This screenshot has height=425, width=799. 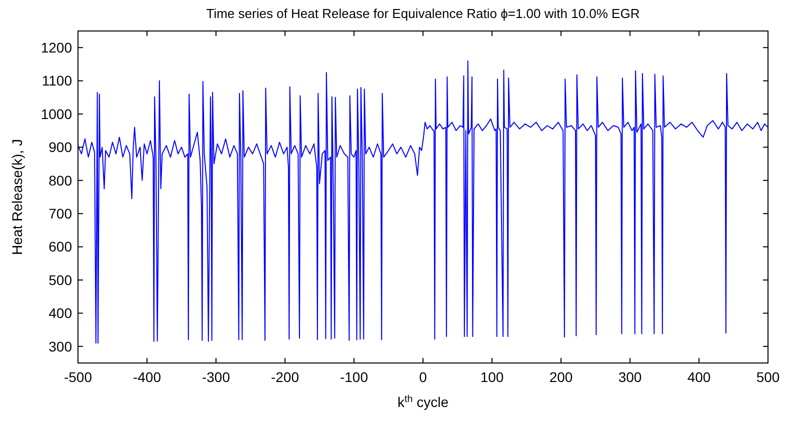 What do you see at coordinates (354, 377) in the screenshot?
I see `x-tick-label: -100` at bounding box center [354, 377].